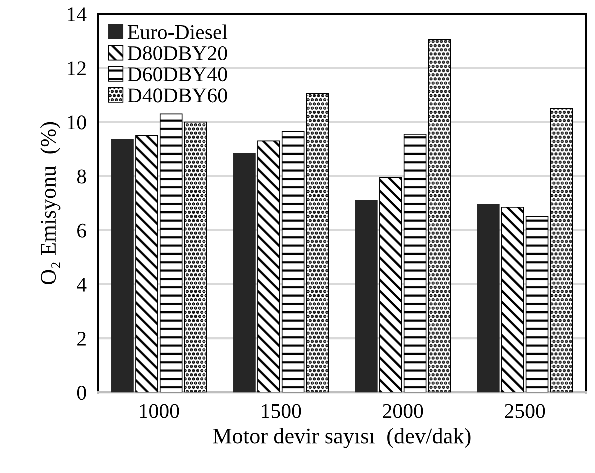  I want to click on x-axis-title: Motor devir sayısı (dev/dak), so click(342, 438).